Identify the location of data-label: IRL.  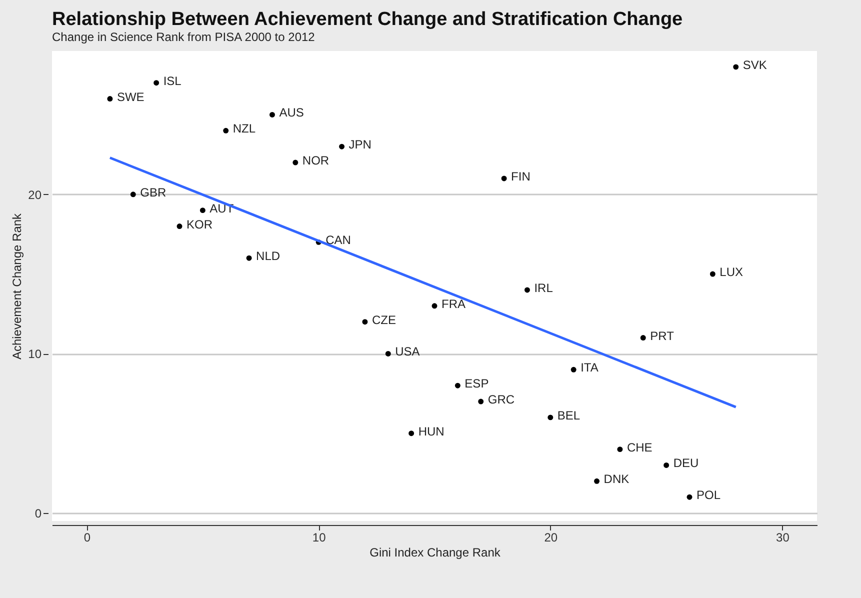
(544, 287).